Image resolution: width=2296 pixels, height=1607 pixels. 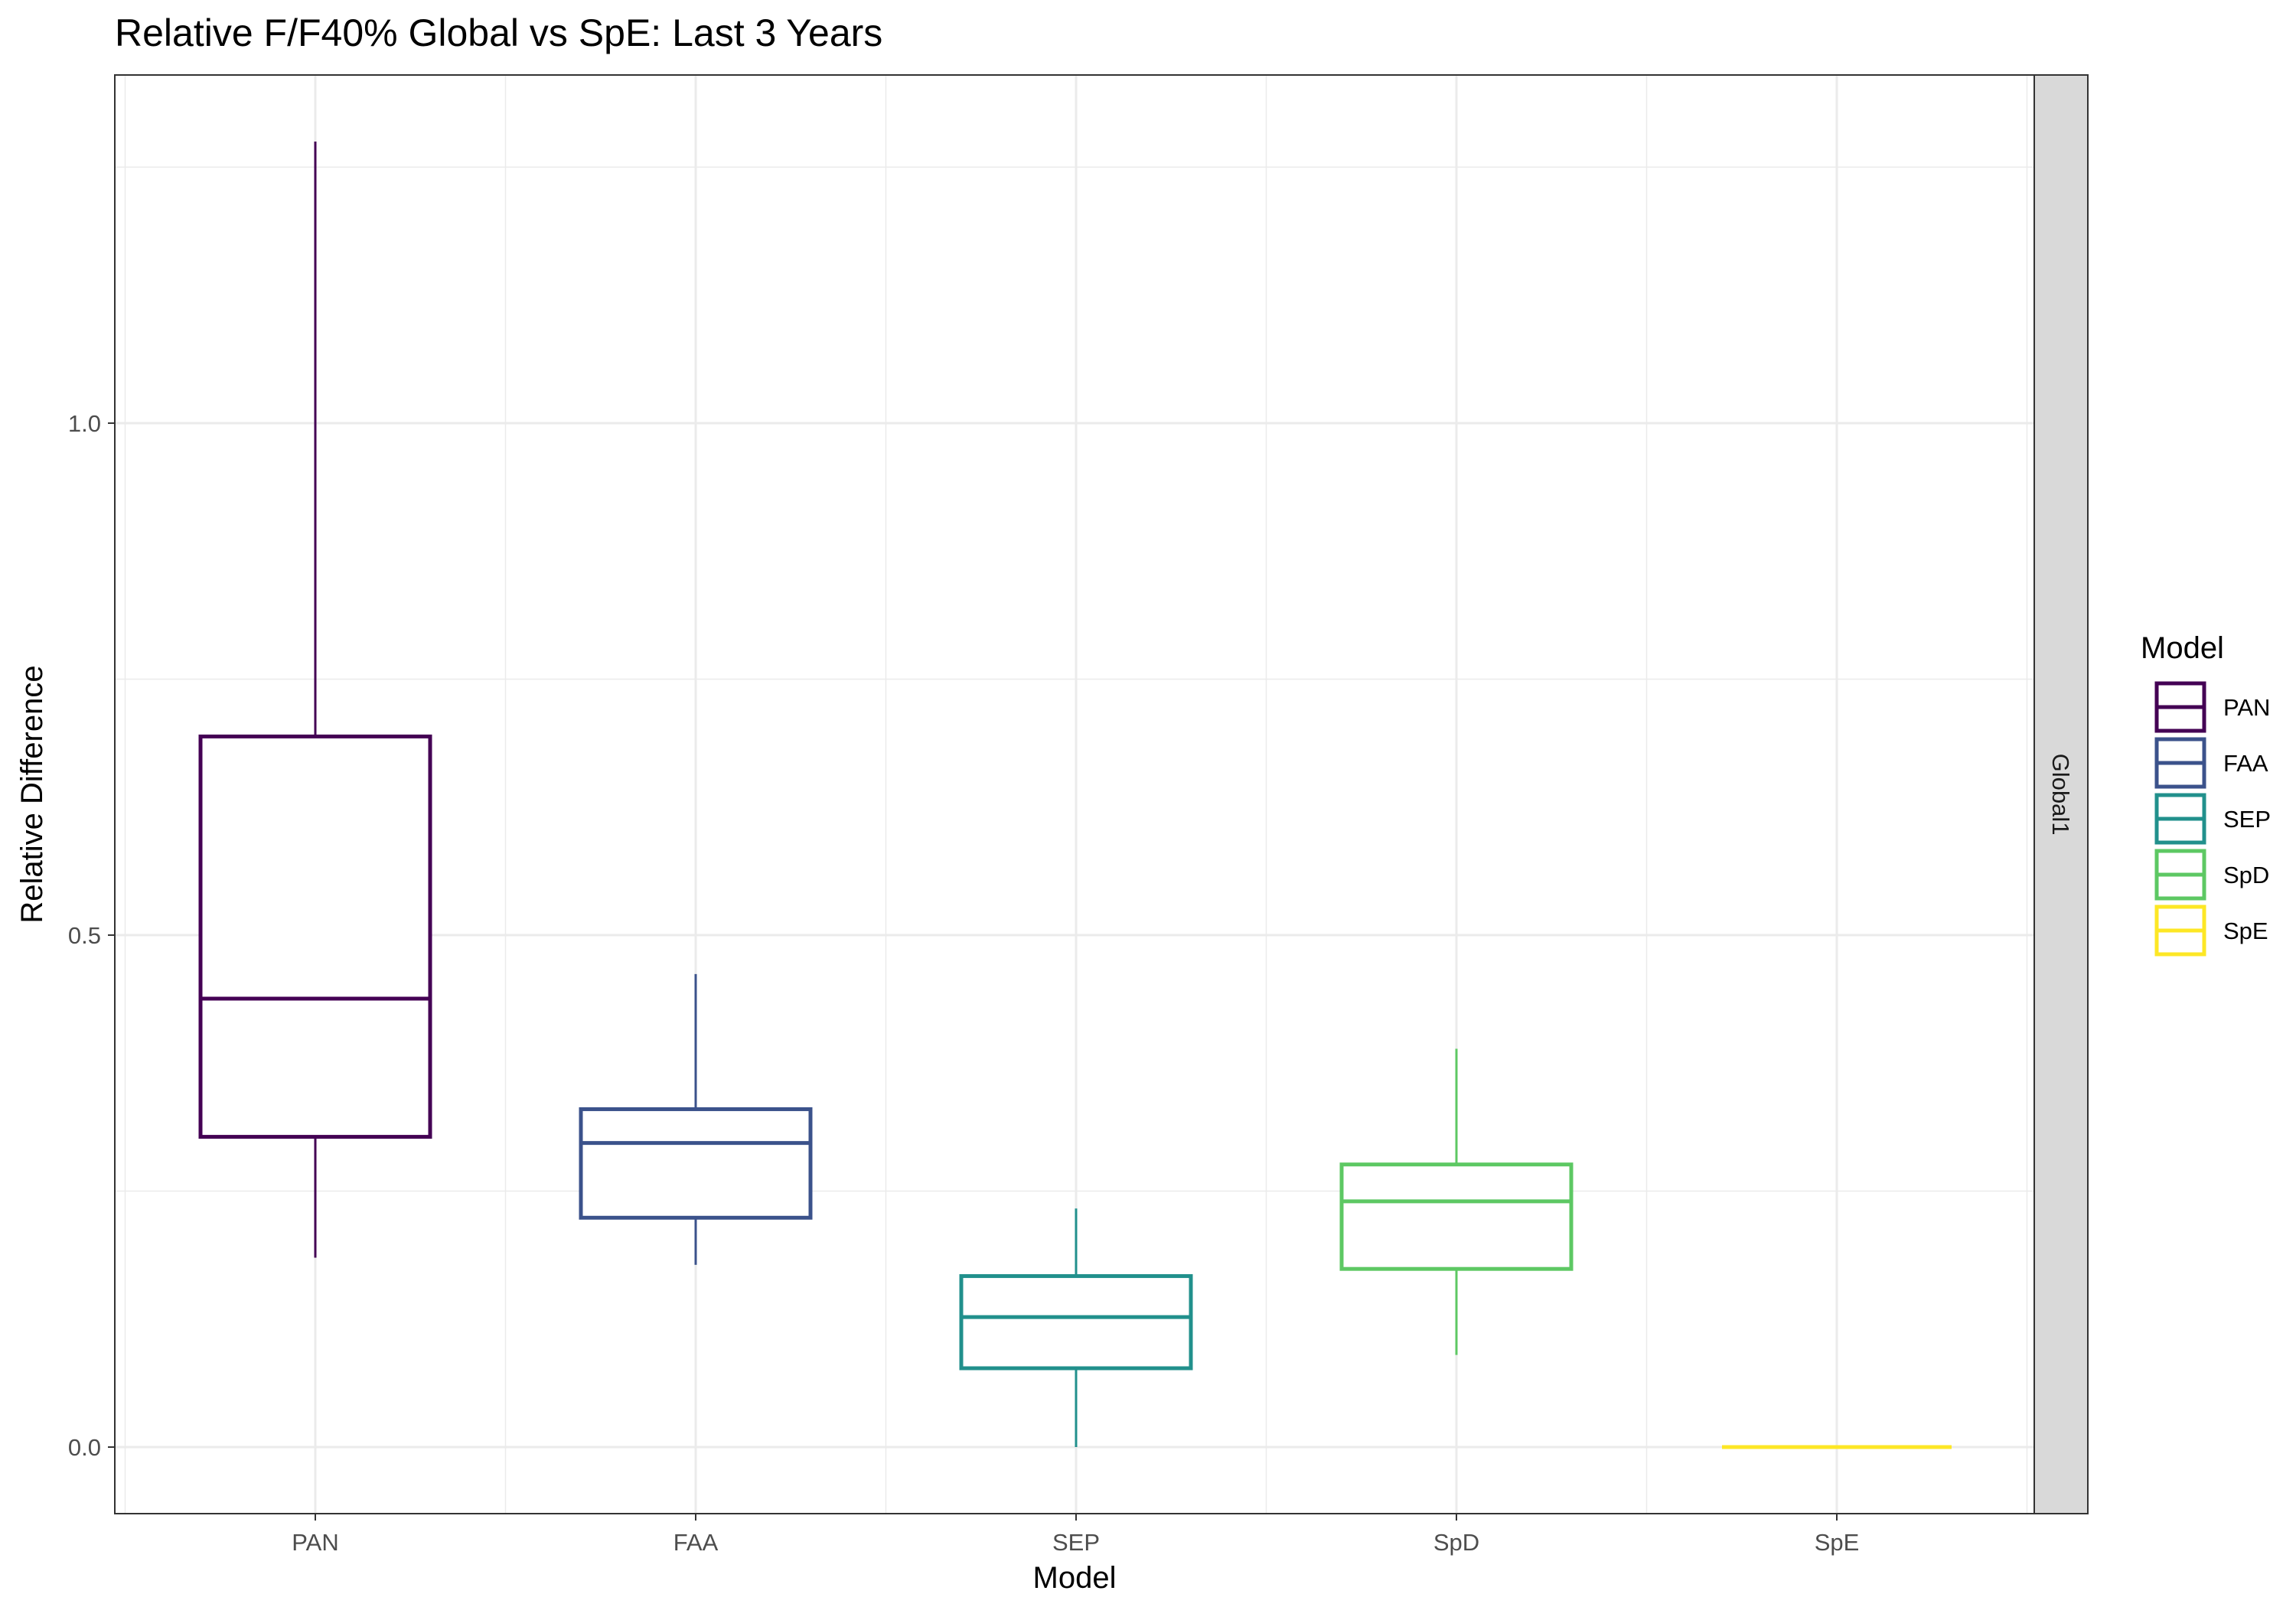 I want to click on legend-item-spe: SpE, so click(x=2211, y=931).